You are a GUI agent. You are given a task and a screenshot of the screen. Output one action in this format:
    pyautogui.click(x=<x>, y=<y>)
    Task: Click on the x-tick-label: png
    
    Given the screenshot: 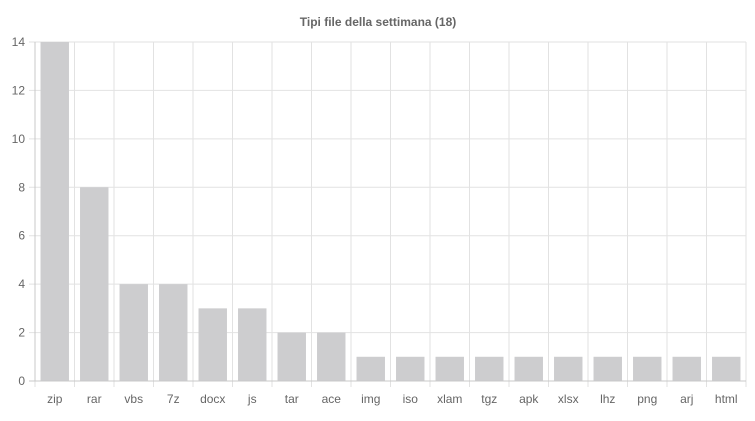 What is the action you would take?
    pyautogui.click(x=647, y=399)
    